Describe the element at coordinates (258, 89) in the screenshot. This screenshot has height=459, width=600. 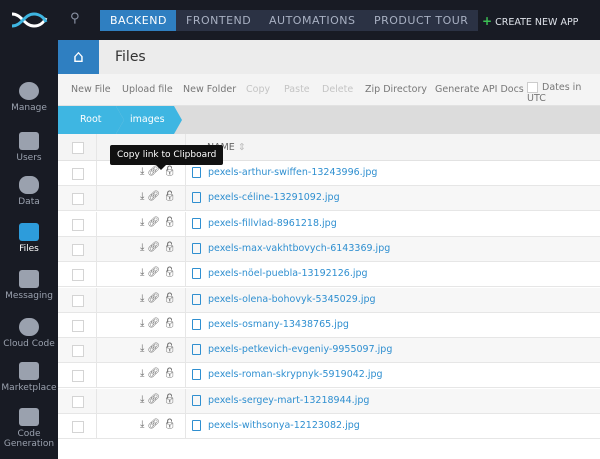
I see `copy-button: Copy` at that location.